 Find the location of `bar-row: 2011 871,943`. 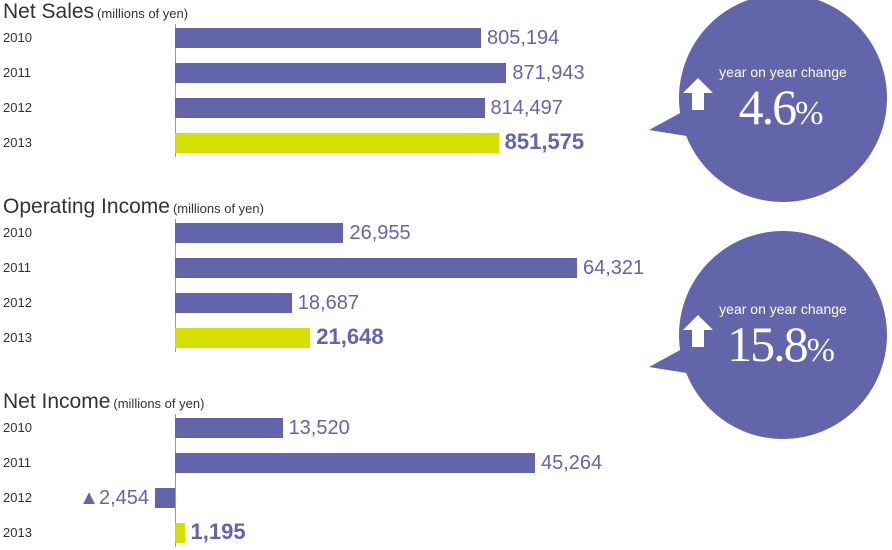

bar-row: 2011 871,943 is located at coordinates (446, 73).